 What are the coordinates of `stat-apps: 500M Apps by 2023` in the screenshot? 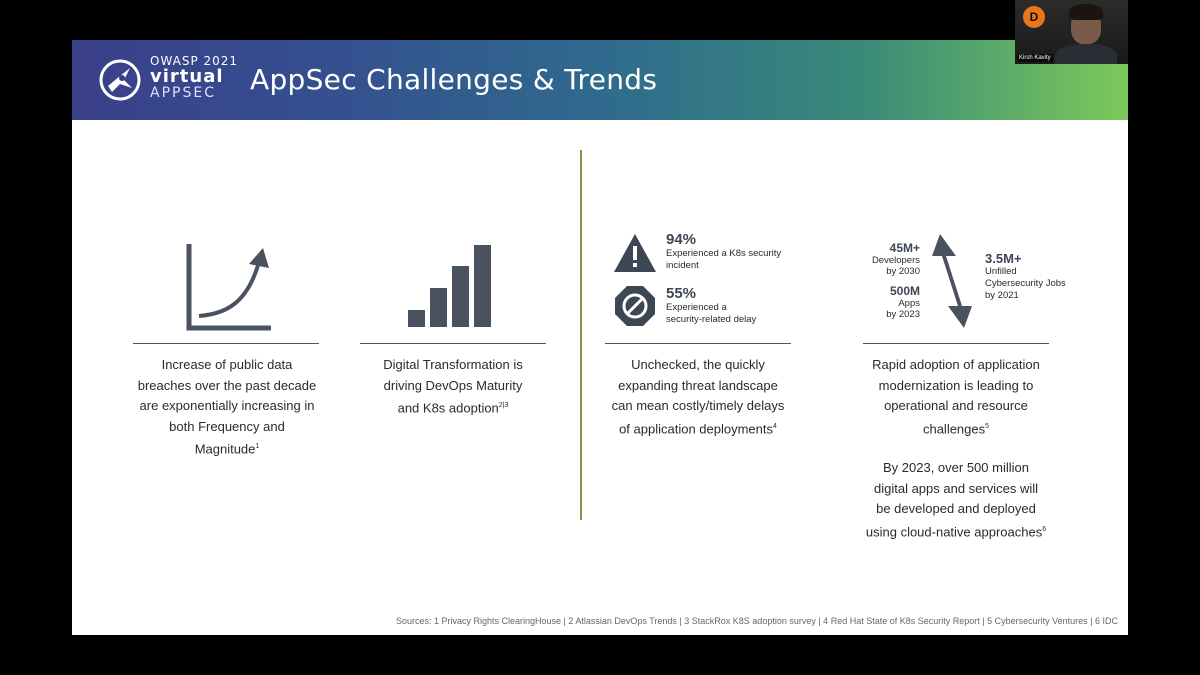 It's located at (884, 302).